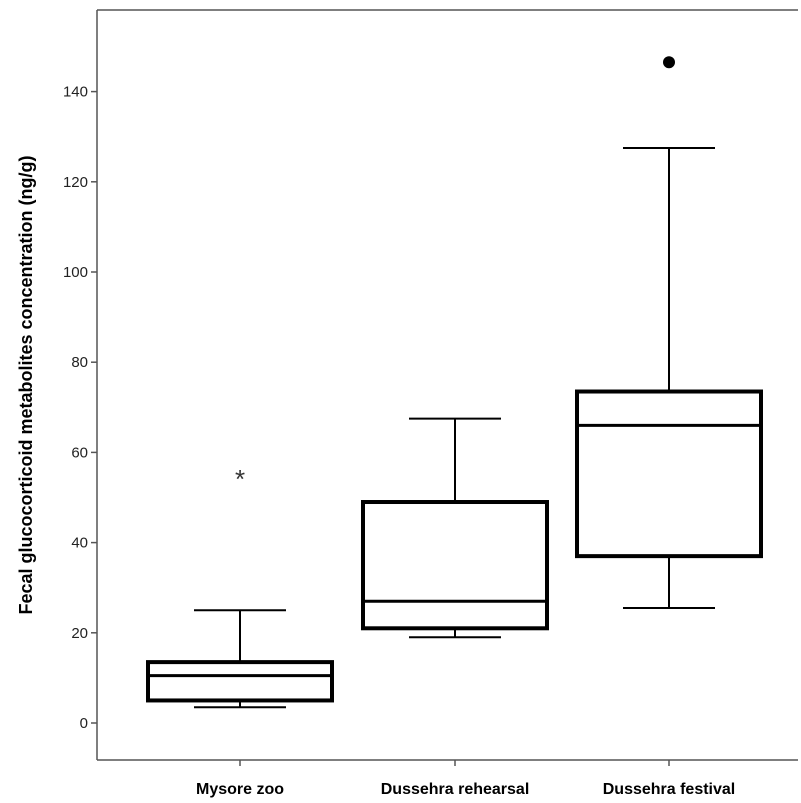  What do you see at coordinates (75, 92) in the screenshot?
I see `y-tick-label: 140` at bounding box center [75, 92].